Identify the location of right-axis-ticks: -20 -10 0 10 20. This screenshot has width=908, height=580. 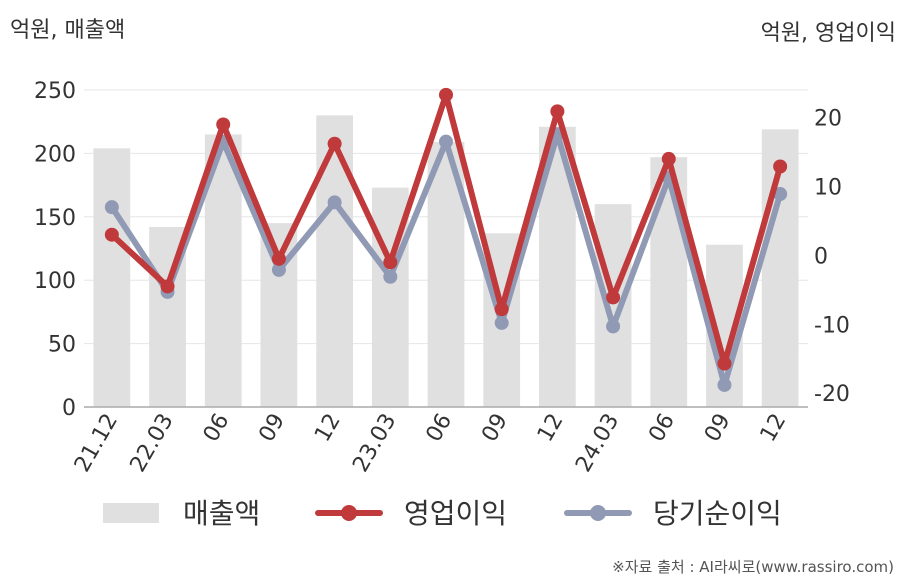
(832, 257).